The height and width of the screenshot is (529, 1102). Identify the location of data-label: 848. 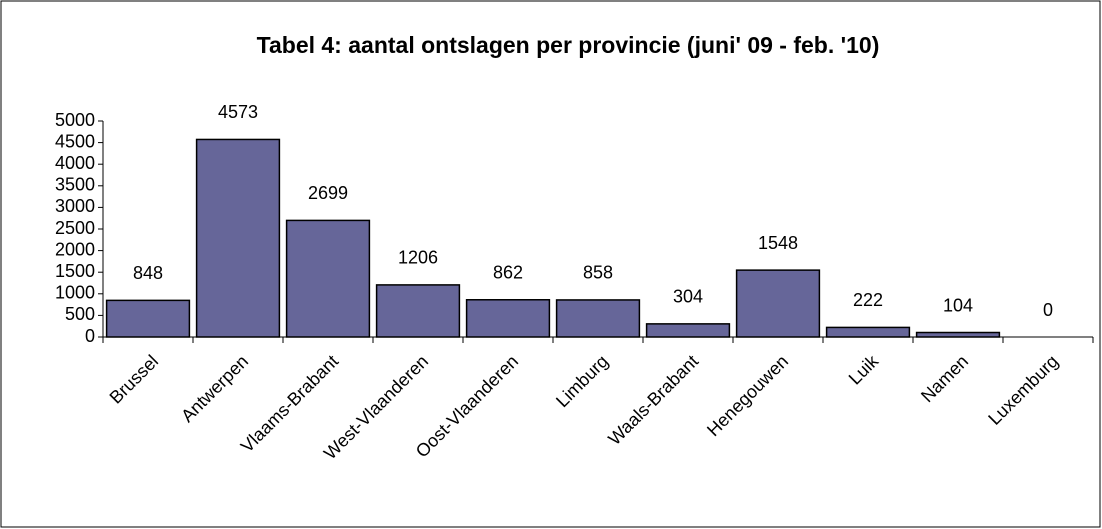
(148, 273).